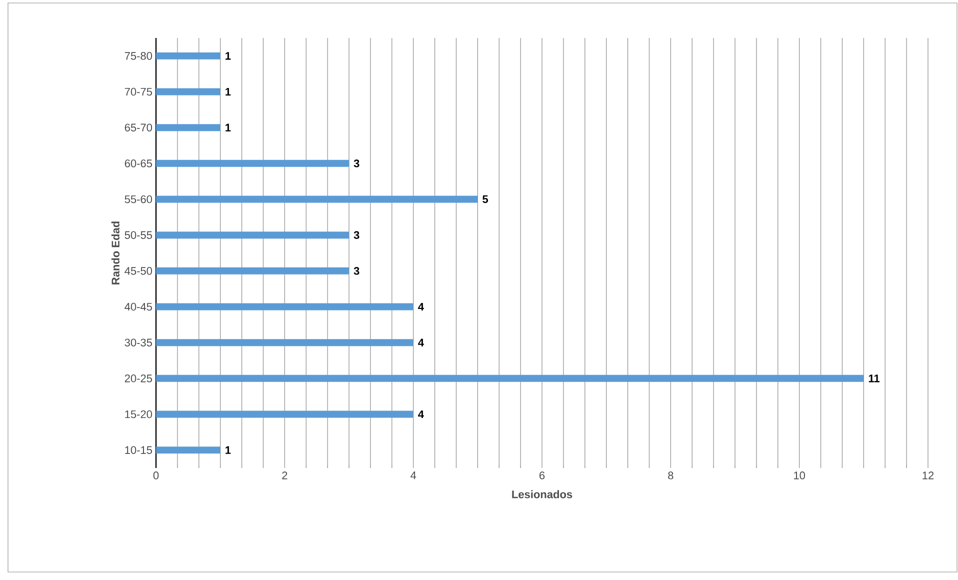  Describe the element at coordinates (542, 494) in the screenshot. I see `x-axis-title: Lesionados` at that location.